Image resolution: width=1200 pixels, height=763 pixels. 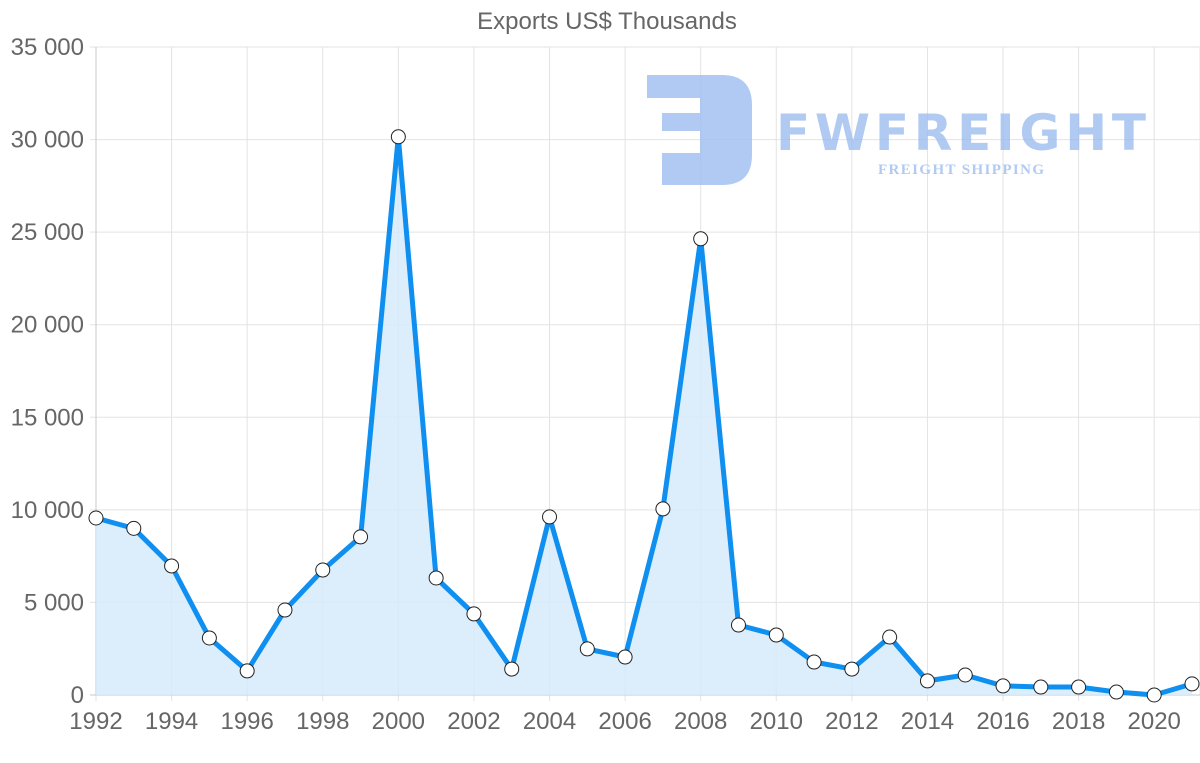 What do you see at coordinates (549, 721) in the screenshot?
I see `x-tick-label: 2004` at bounding box center [549, 721].